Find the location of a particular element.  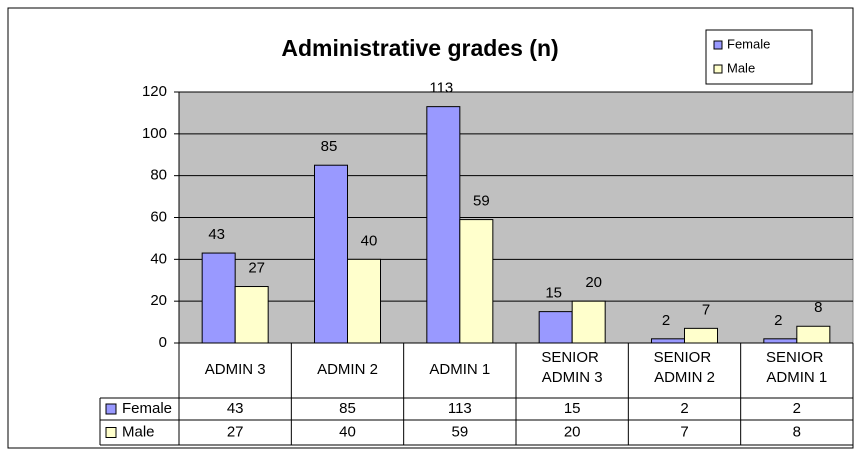

y-tick-label: 0 is located at coordinates (163, 342).